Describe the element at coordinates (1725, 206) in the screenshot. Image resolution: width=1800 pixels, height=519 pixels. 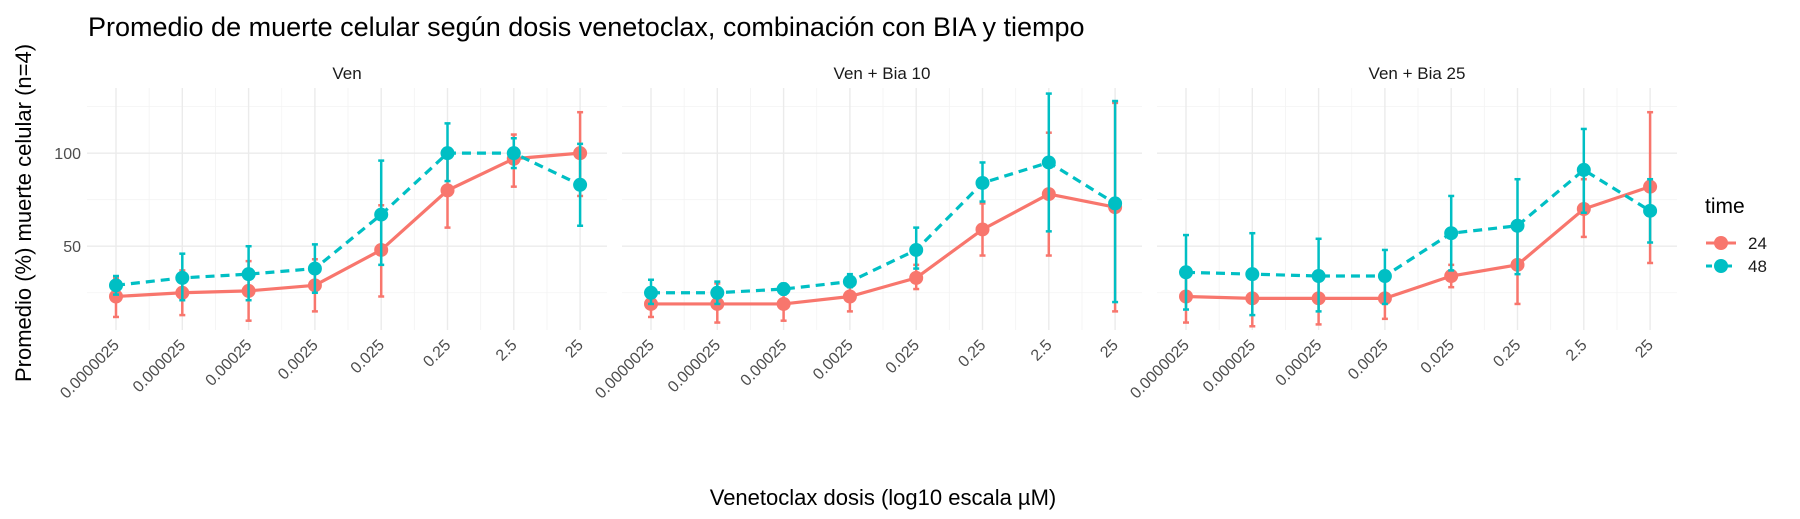
I see `legend-title: time` at that location.